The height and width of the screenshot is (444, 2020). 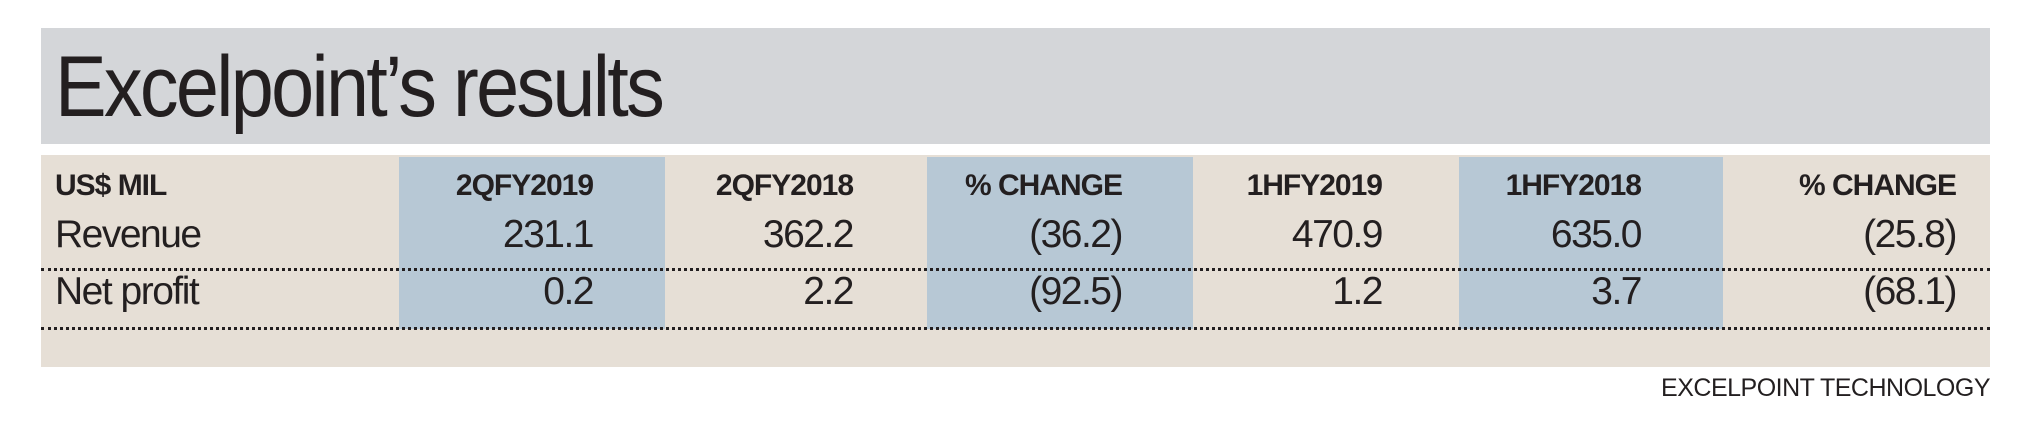 I want to click on column-header: 2QFY2018, so click(x=784, y=185).